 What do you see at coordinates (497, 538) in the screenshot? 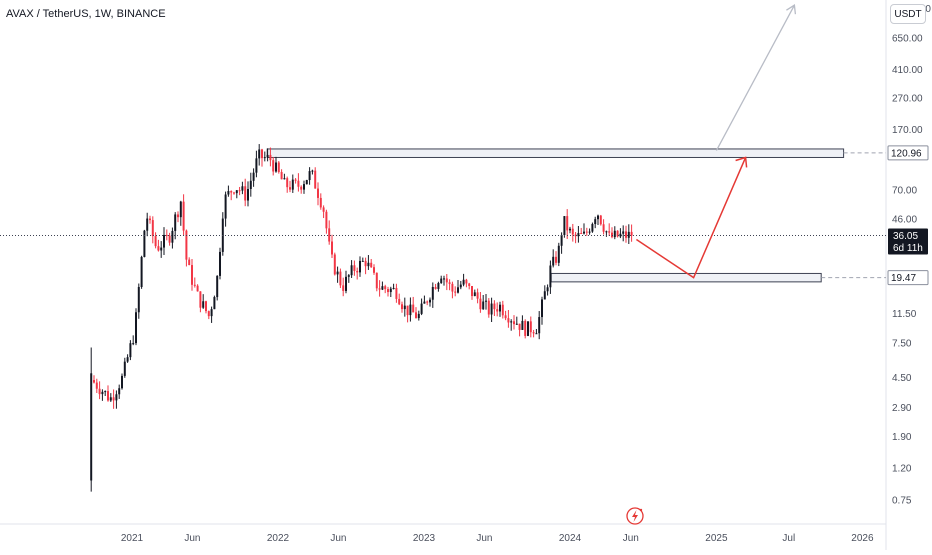
I see `time-axis: 2021 Jun 2022 Jun 2023 Jun 2024 Jun 2025 Jul 2026` at bounding box center [497, 538].